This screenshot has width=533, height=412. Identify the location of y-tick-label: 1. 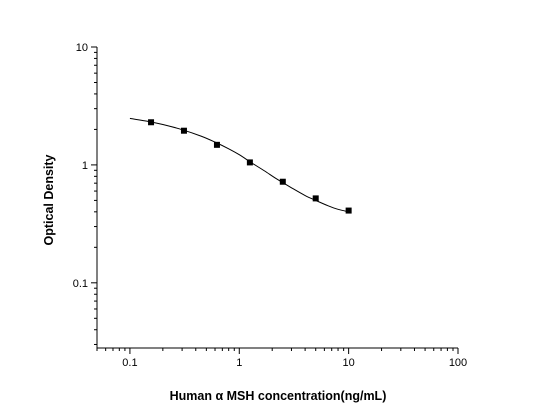
(85, 166).